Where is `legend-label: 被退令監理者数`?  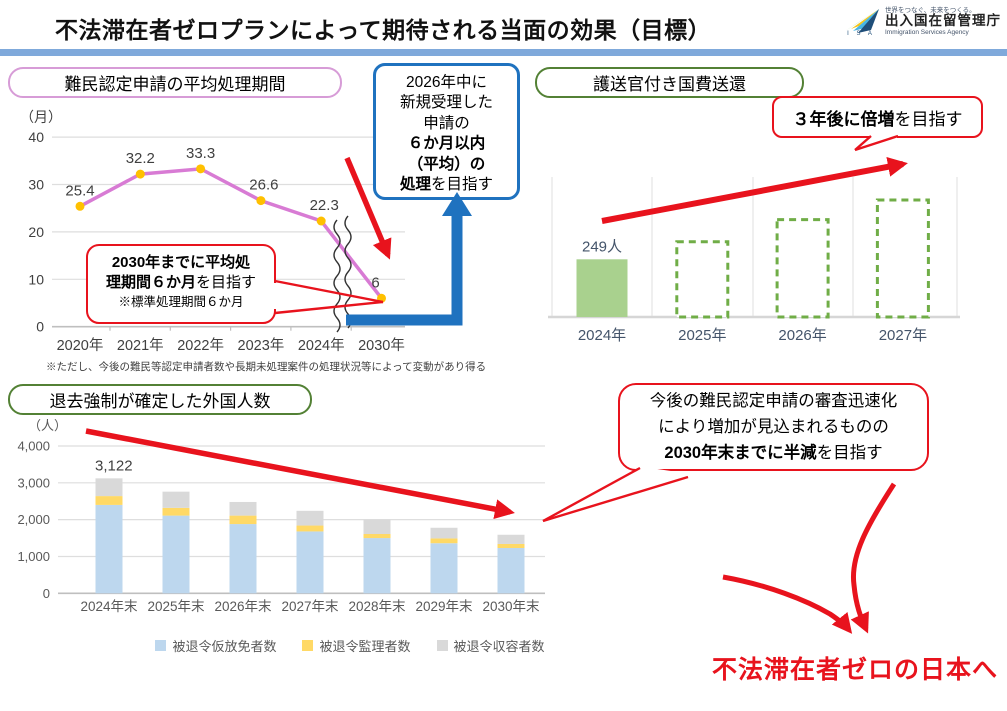 legend-label: 被退令監理者数 is located at coordinates (365, 646).